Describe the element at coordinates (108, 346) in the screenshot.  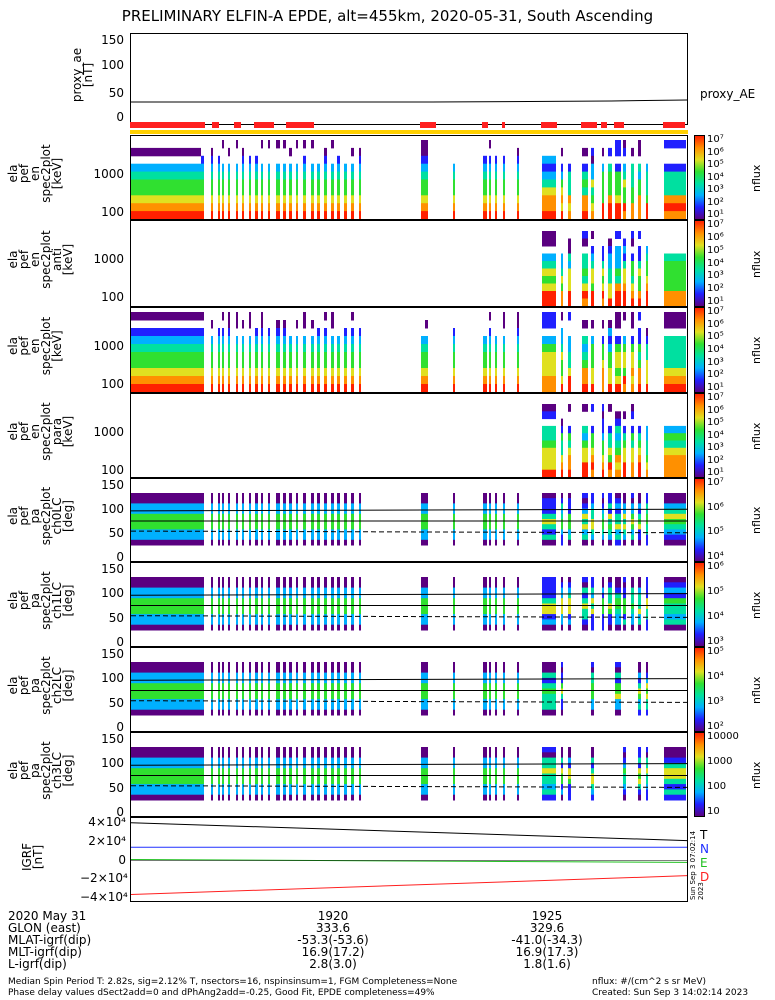
I see `tick: 1000` at that location.